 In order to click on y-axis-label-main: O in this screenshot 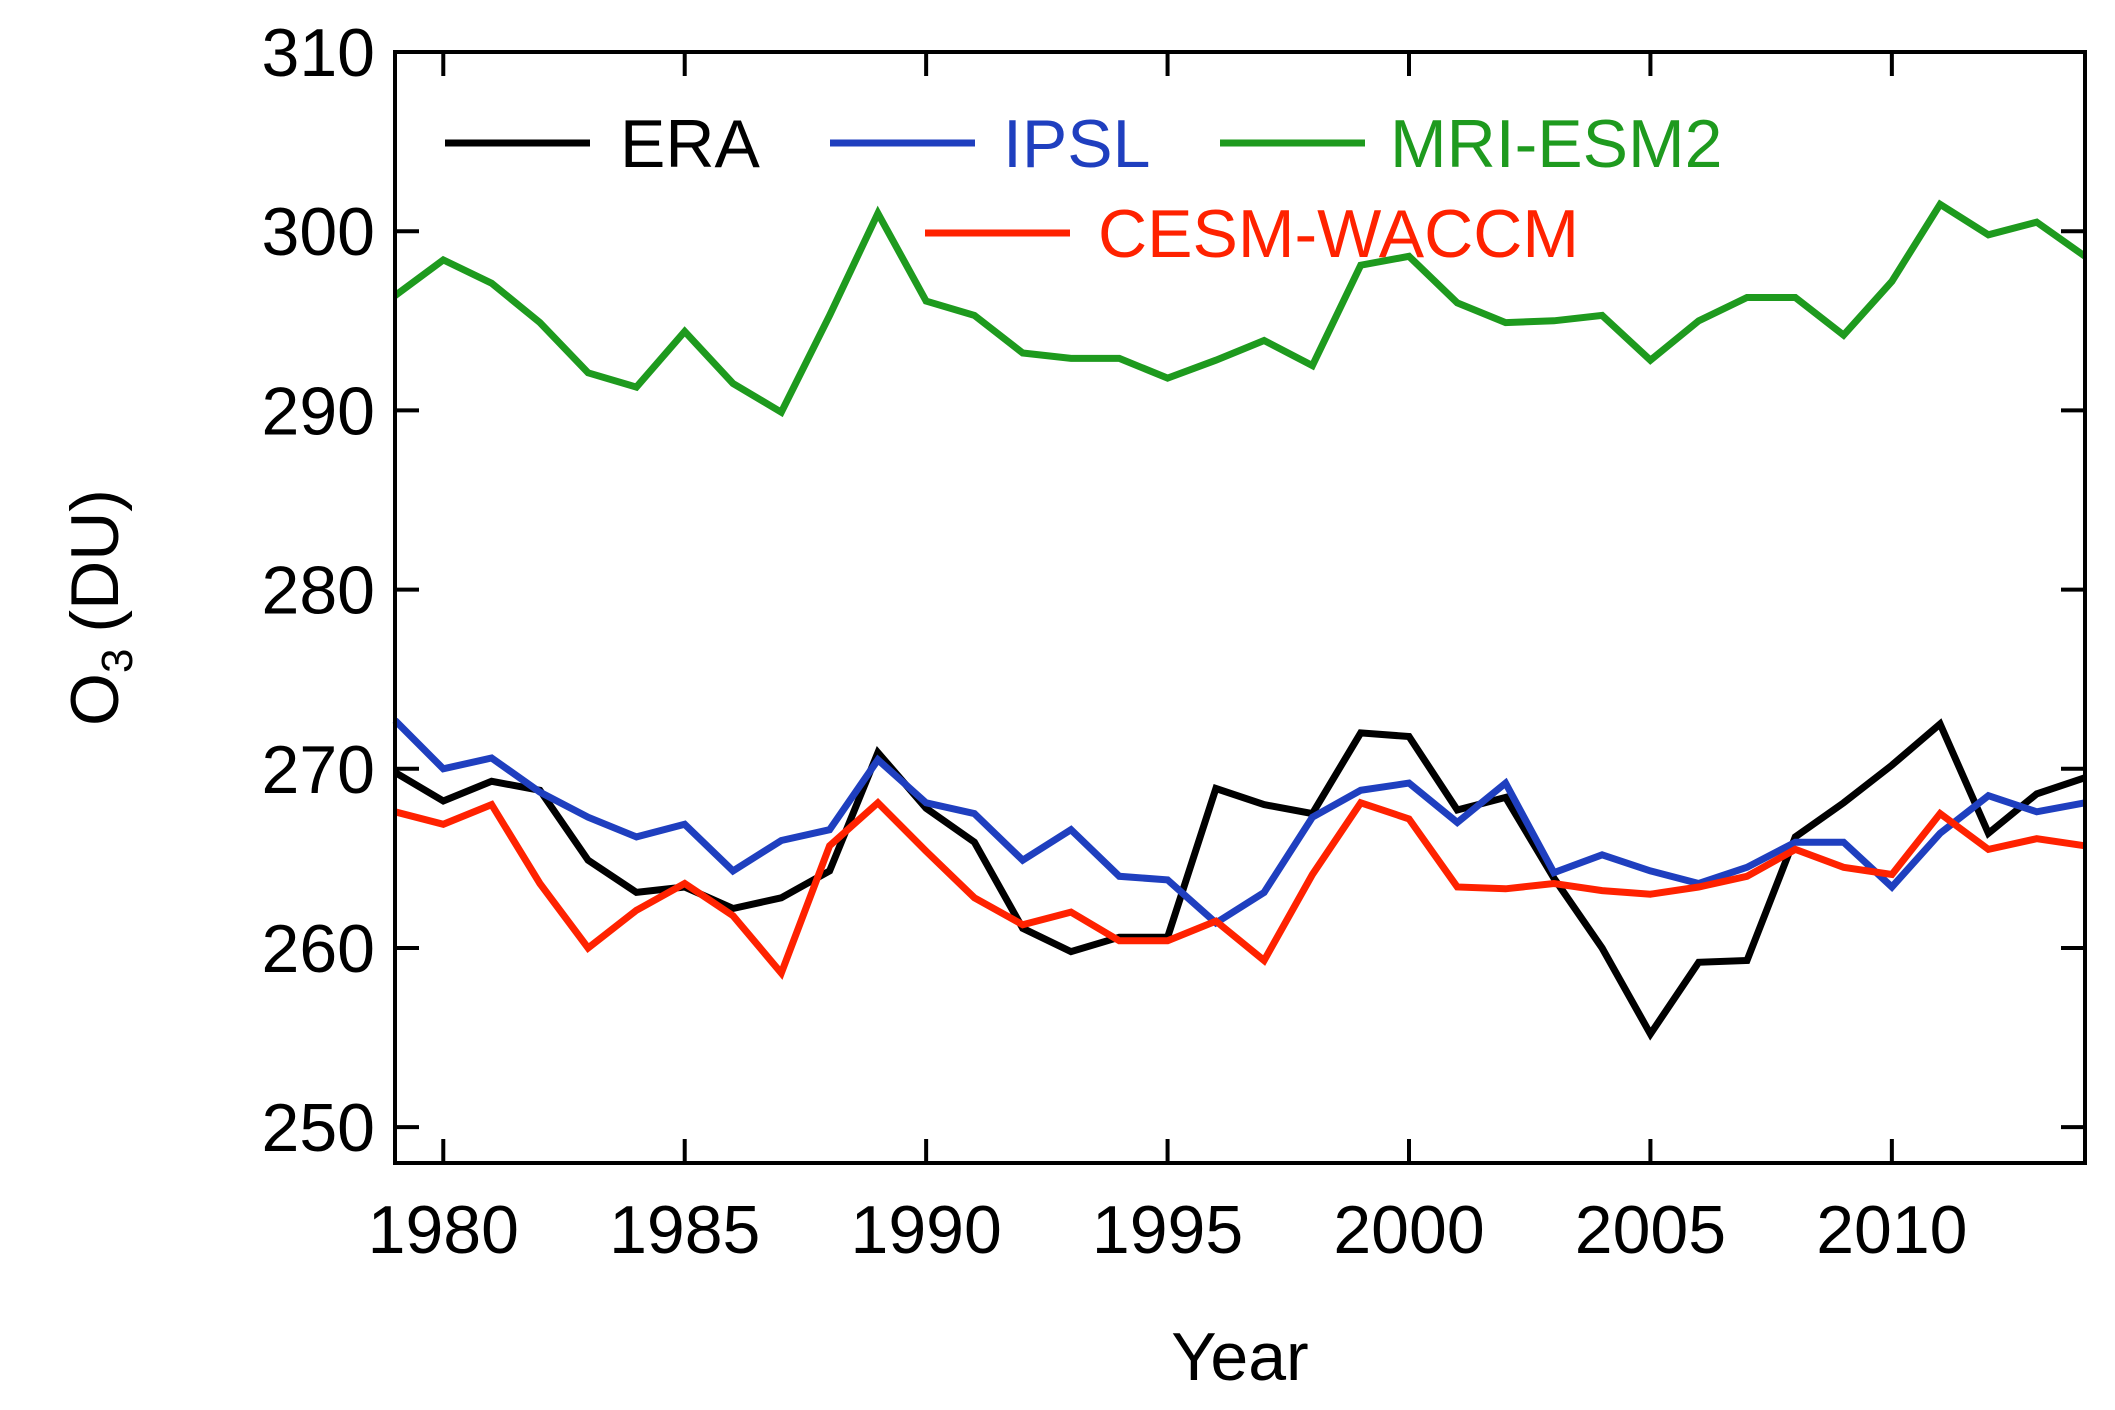, I will do `click(95, 699)`.